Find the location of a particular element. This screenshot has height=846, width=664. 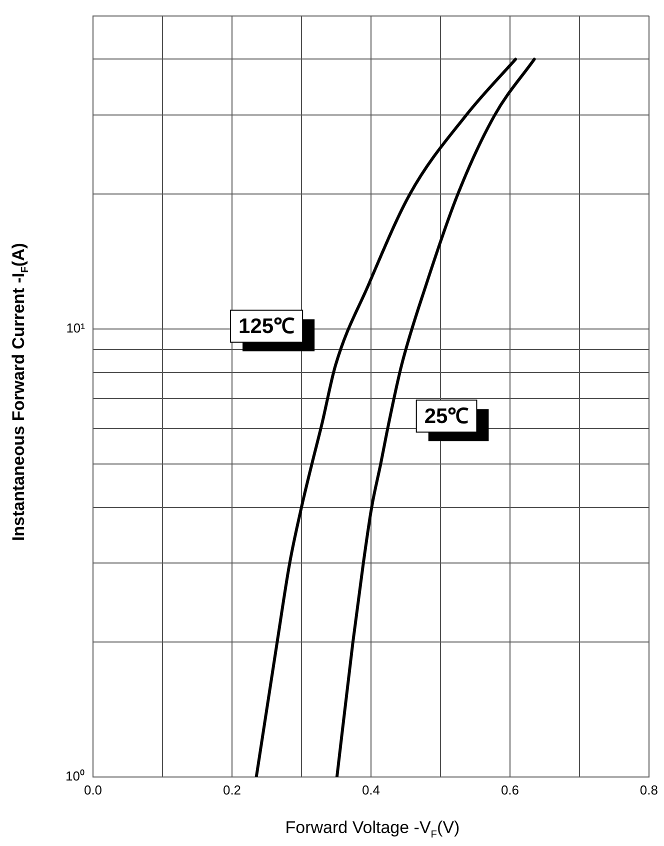

x-tick-label: 0.6 is located at coordinates (510, 790).